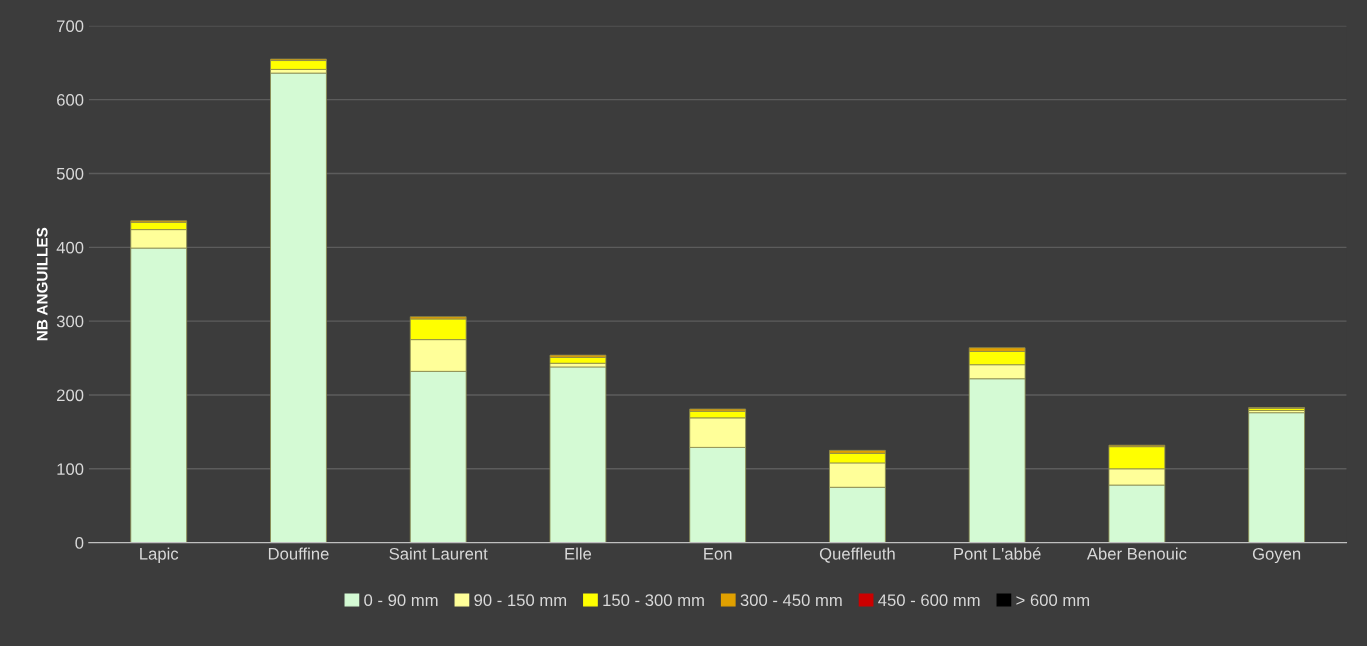 The width and height of the screenshot is (1367, 646). What do you see at coordinates (401, 600) in the screenshot?
I see `legend-label: 0 - 90 mm` at bounding box center [401, 600].